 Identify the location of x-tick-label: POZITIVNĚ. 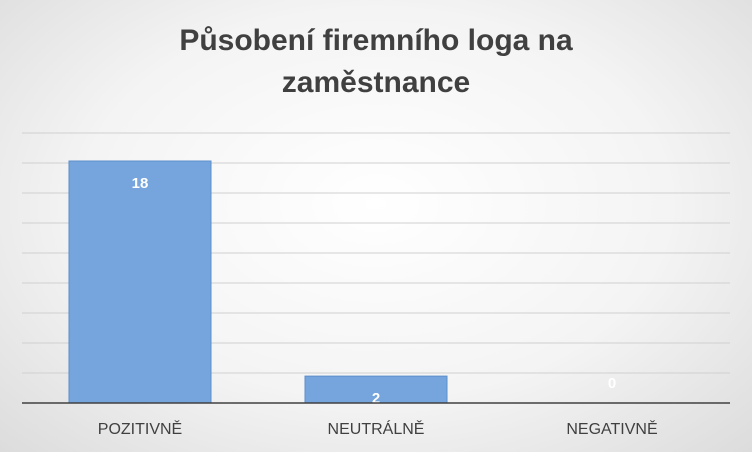
(140, 428).